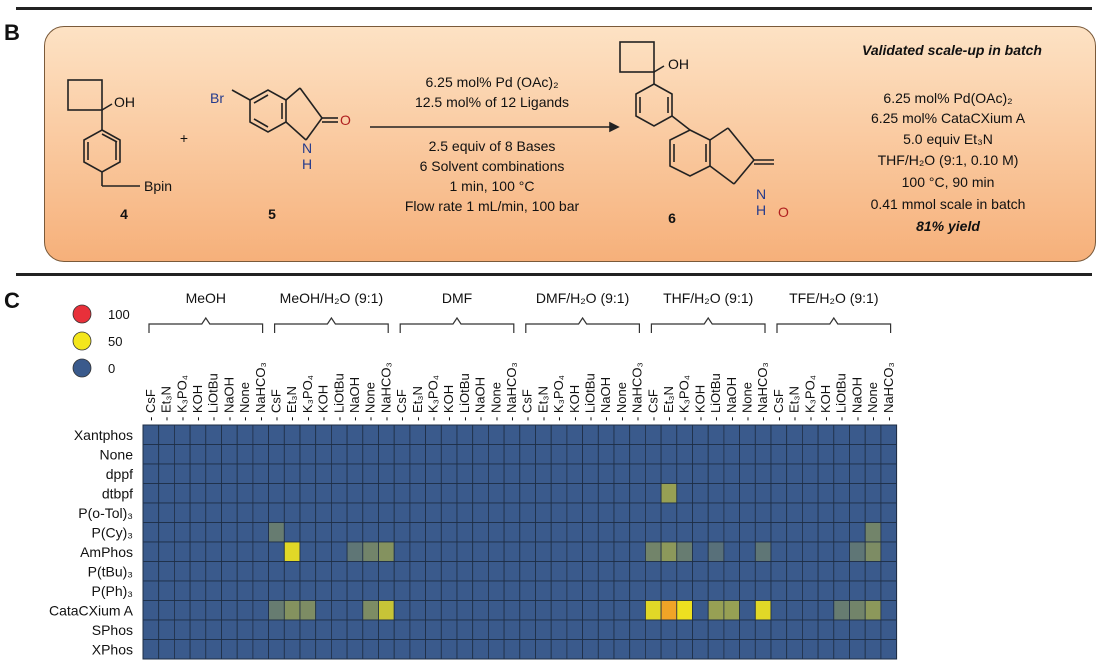 The height and width of the screenshot is (668, 1108). Describe the element at coordinates (112, 532) in the screenshot. I see `ligand-label: P(Cy)₃` at that location.